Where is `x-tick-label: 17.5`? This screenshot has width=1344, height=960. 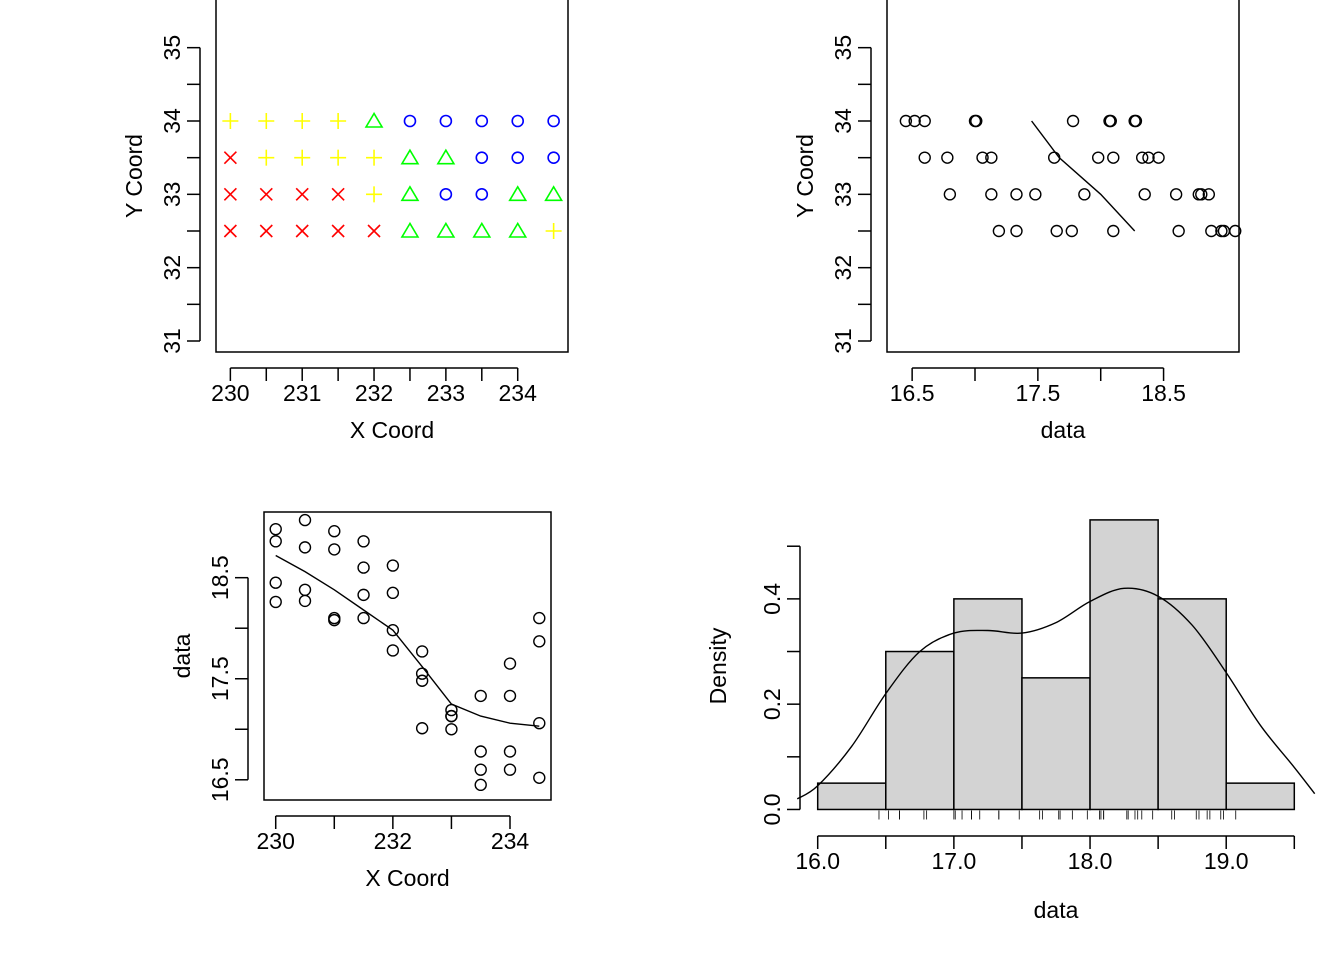
x-tick-label: 17.5 is located at coordinates (1037, 393).